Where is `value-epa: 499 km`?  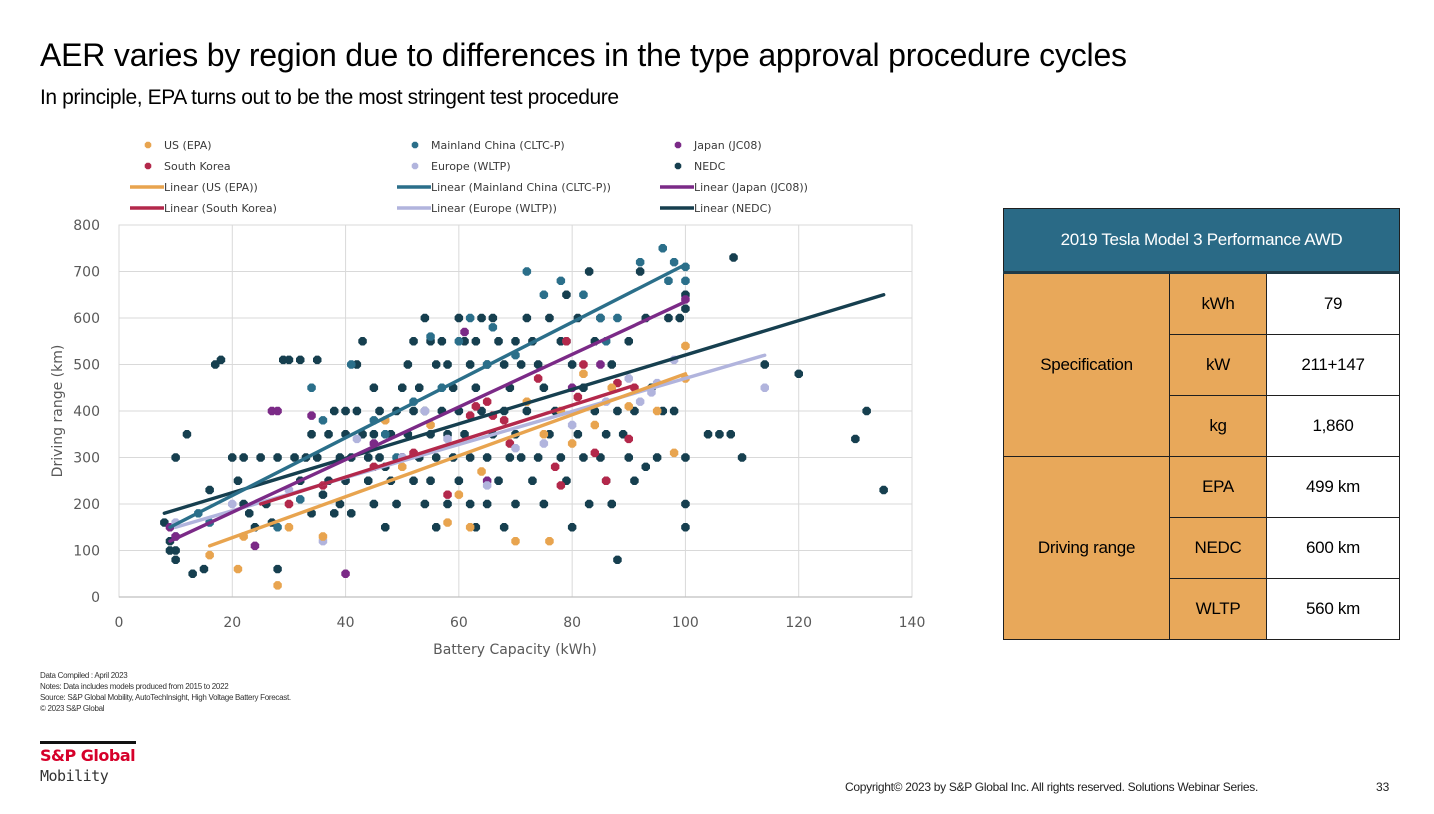 value-epa: 499 km is located at coordinates (1333, 487).